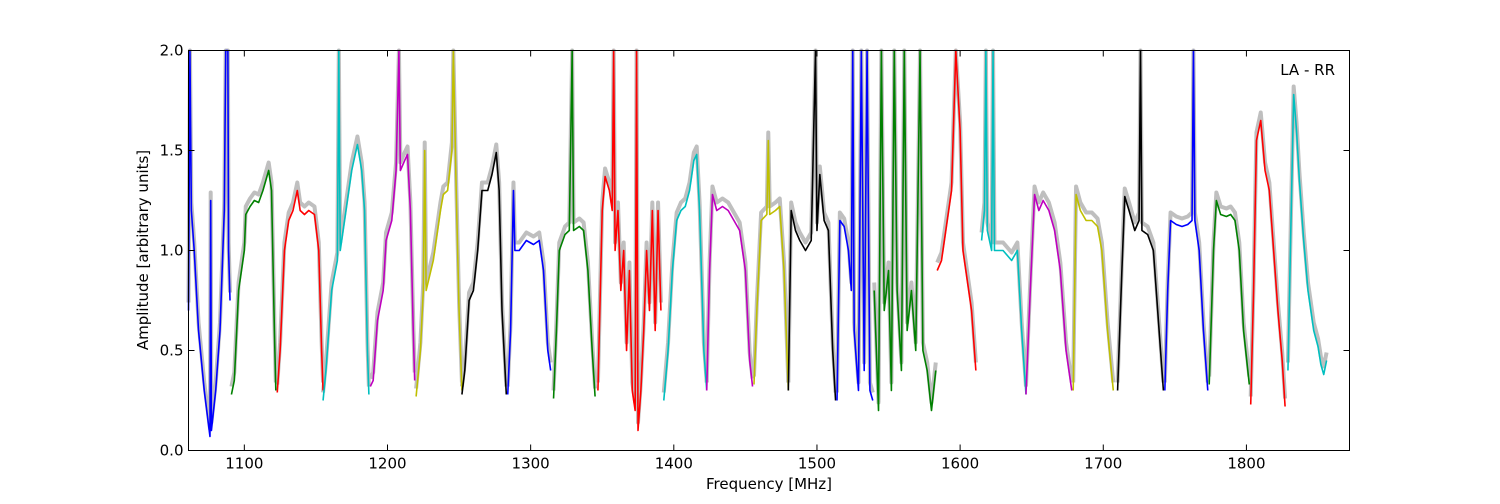 Image resolution: width=1500 pixels, height=504 pixels. What do you see at coordinates (172, 51) in the screenshot?
I see `y-tick-label: 2.0` at bounding box center [172, 51].